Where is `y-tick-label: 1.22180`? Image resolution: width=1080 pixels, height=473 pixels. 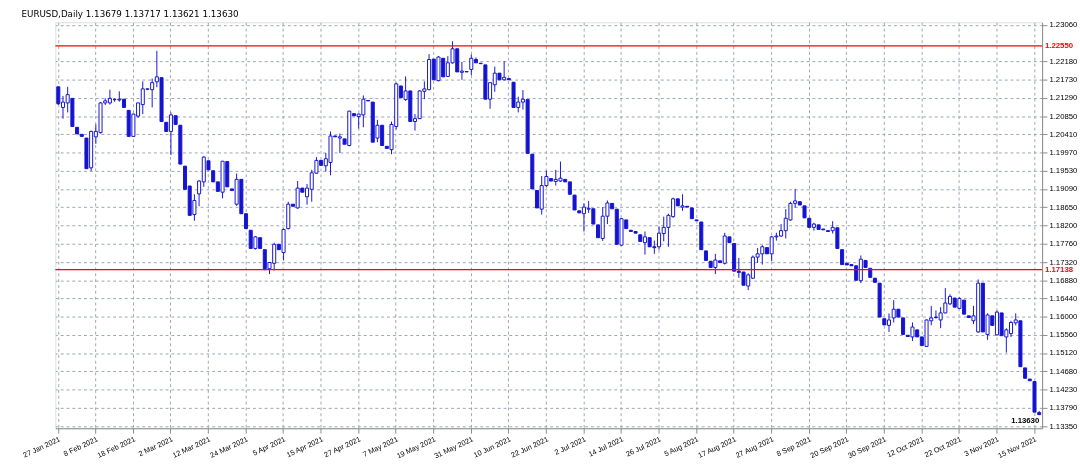
y-tick-label: 1.22180 is located at coordinates (1063, 61).